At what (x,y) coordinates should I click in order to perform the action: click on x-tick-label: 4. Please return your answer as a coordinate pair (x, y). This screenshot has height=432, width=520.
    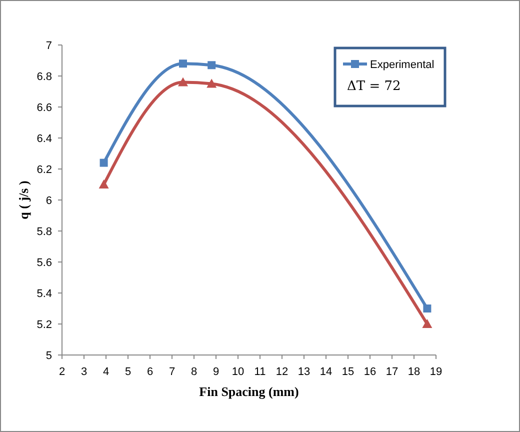
    Looking at the image, I should click on (106, 372).